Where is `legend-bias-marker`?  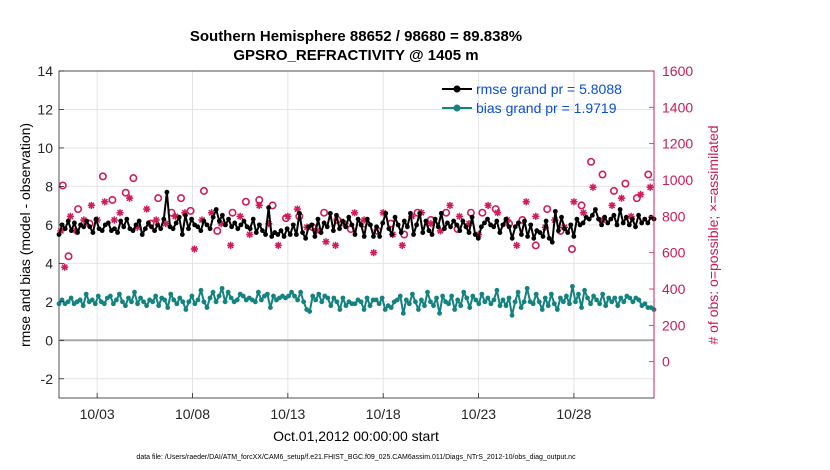 legend-bias-marker is located at coordinates (457, 108).